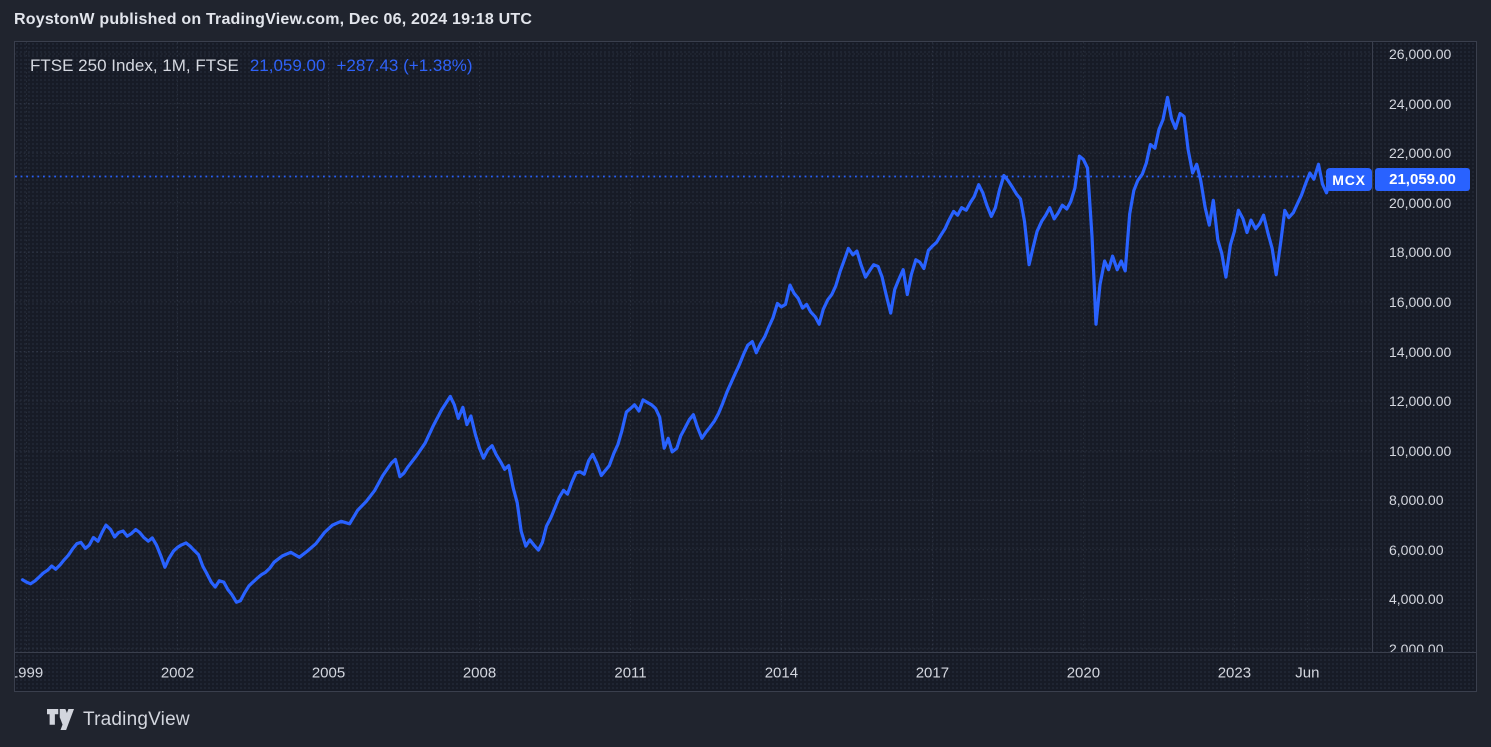 The image size is (1491, 747). I want to click on exchange-badge: MCX, so click(1349, 179).